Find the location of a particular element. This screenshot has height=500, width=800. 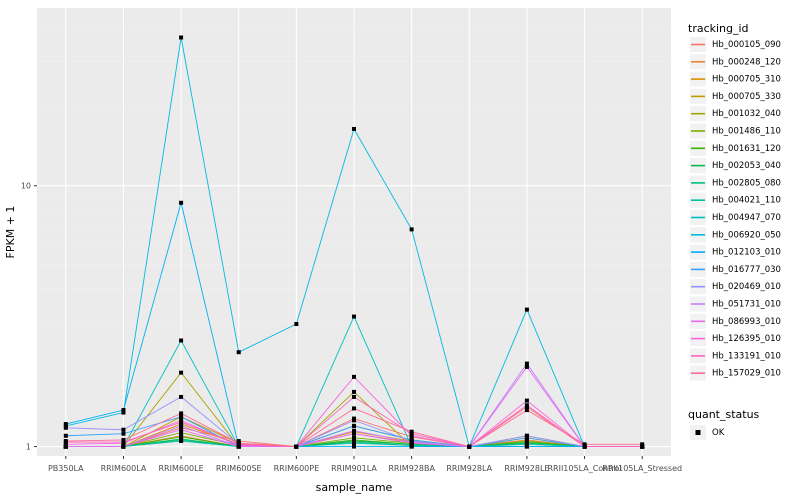

legend-item-Hb_001486_110: Hb_001486_110 is located at coordinates (735, 131).